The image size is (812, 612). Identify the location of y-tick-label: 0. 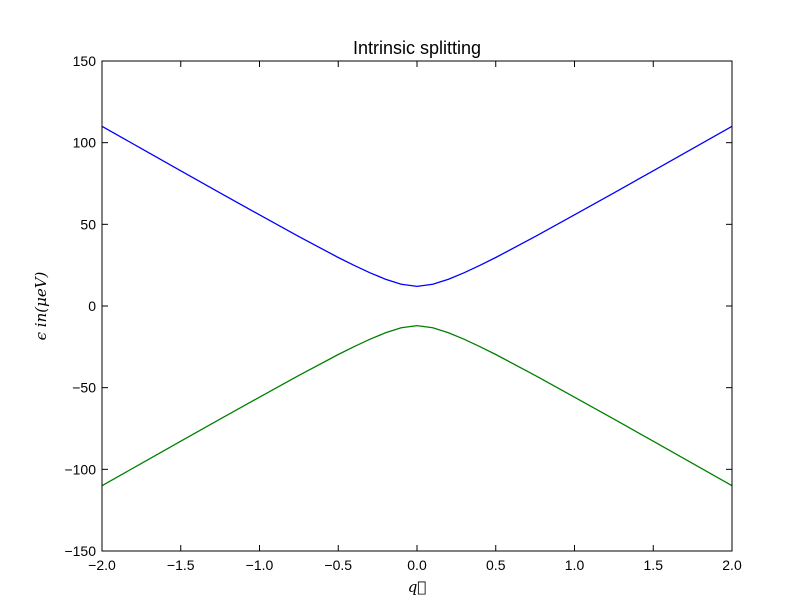
(92, 306).